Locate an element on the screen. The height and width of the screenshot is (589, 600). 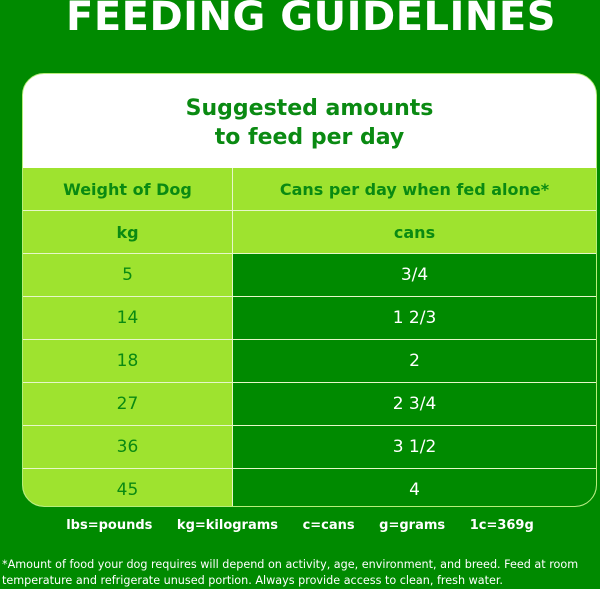
page-title: FEEDING GUIDELINES is located at coordinates (311, 20).